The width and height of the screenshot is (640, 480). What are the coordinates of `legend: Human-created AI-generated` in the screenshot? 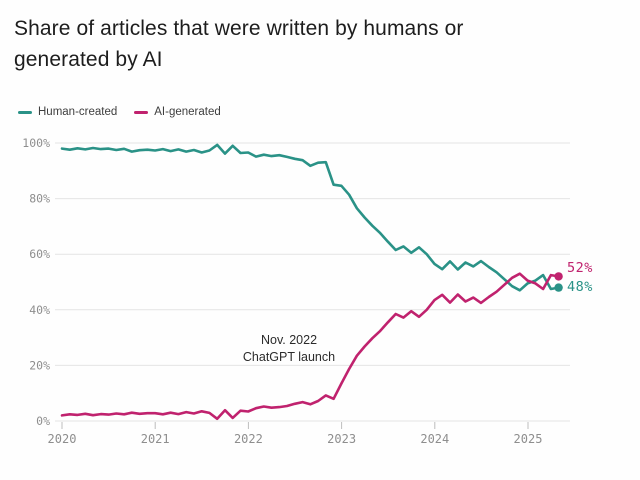 It's located at (119, 112).